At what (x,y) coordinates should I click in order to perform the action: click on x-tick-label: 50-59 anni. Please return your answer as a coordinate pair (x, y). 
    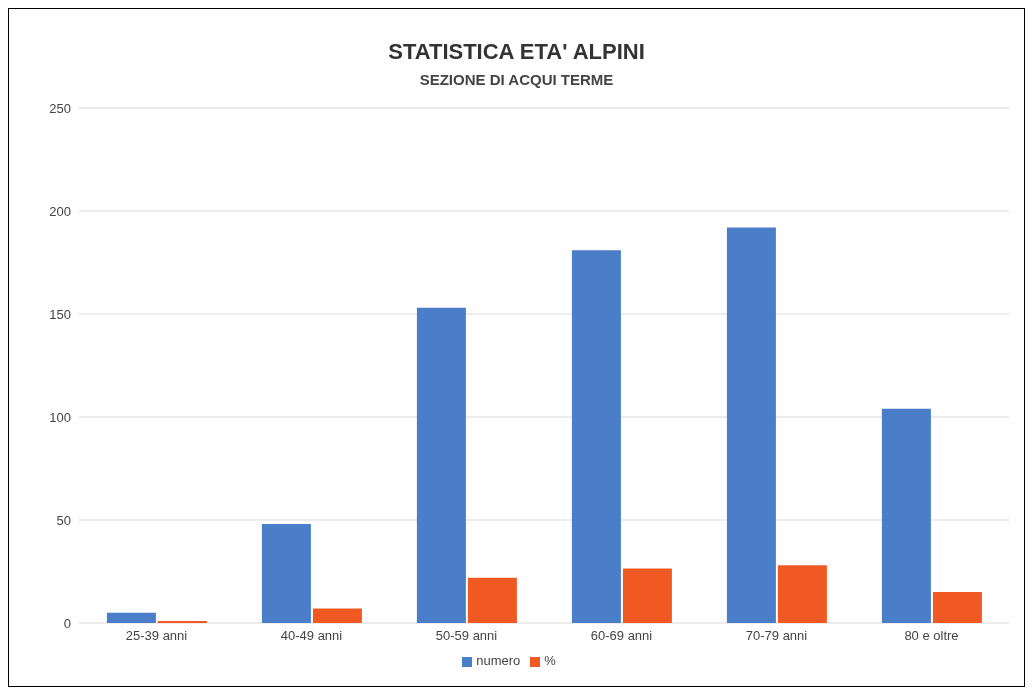
    Looking at the image, I should click on (466, 636).